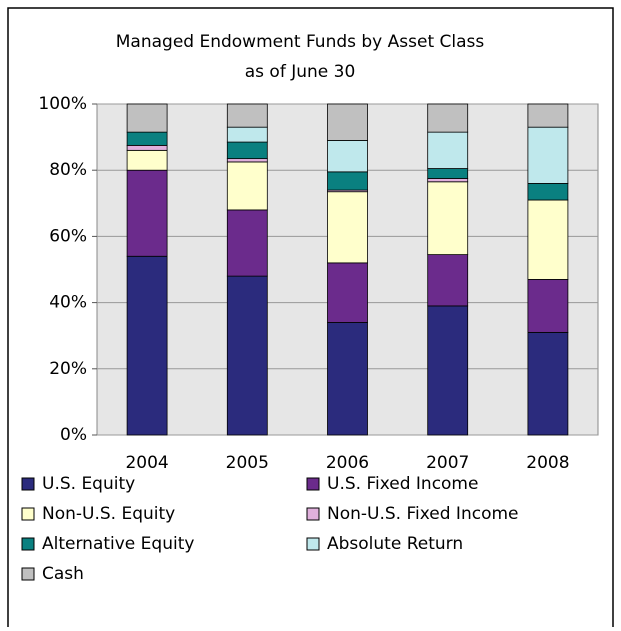 The height and width of the screenshot is (631, 621). I want to click on chart-subtitle: as of June 30, so click(300, 72).